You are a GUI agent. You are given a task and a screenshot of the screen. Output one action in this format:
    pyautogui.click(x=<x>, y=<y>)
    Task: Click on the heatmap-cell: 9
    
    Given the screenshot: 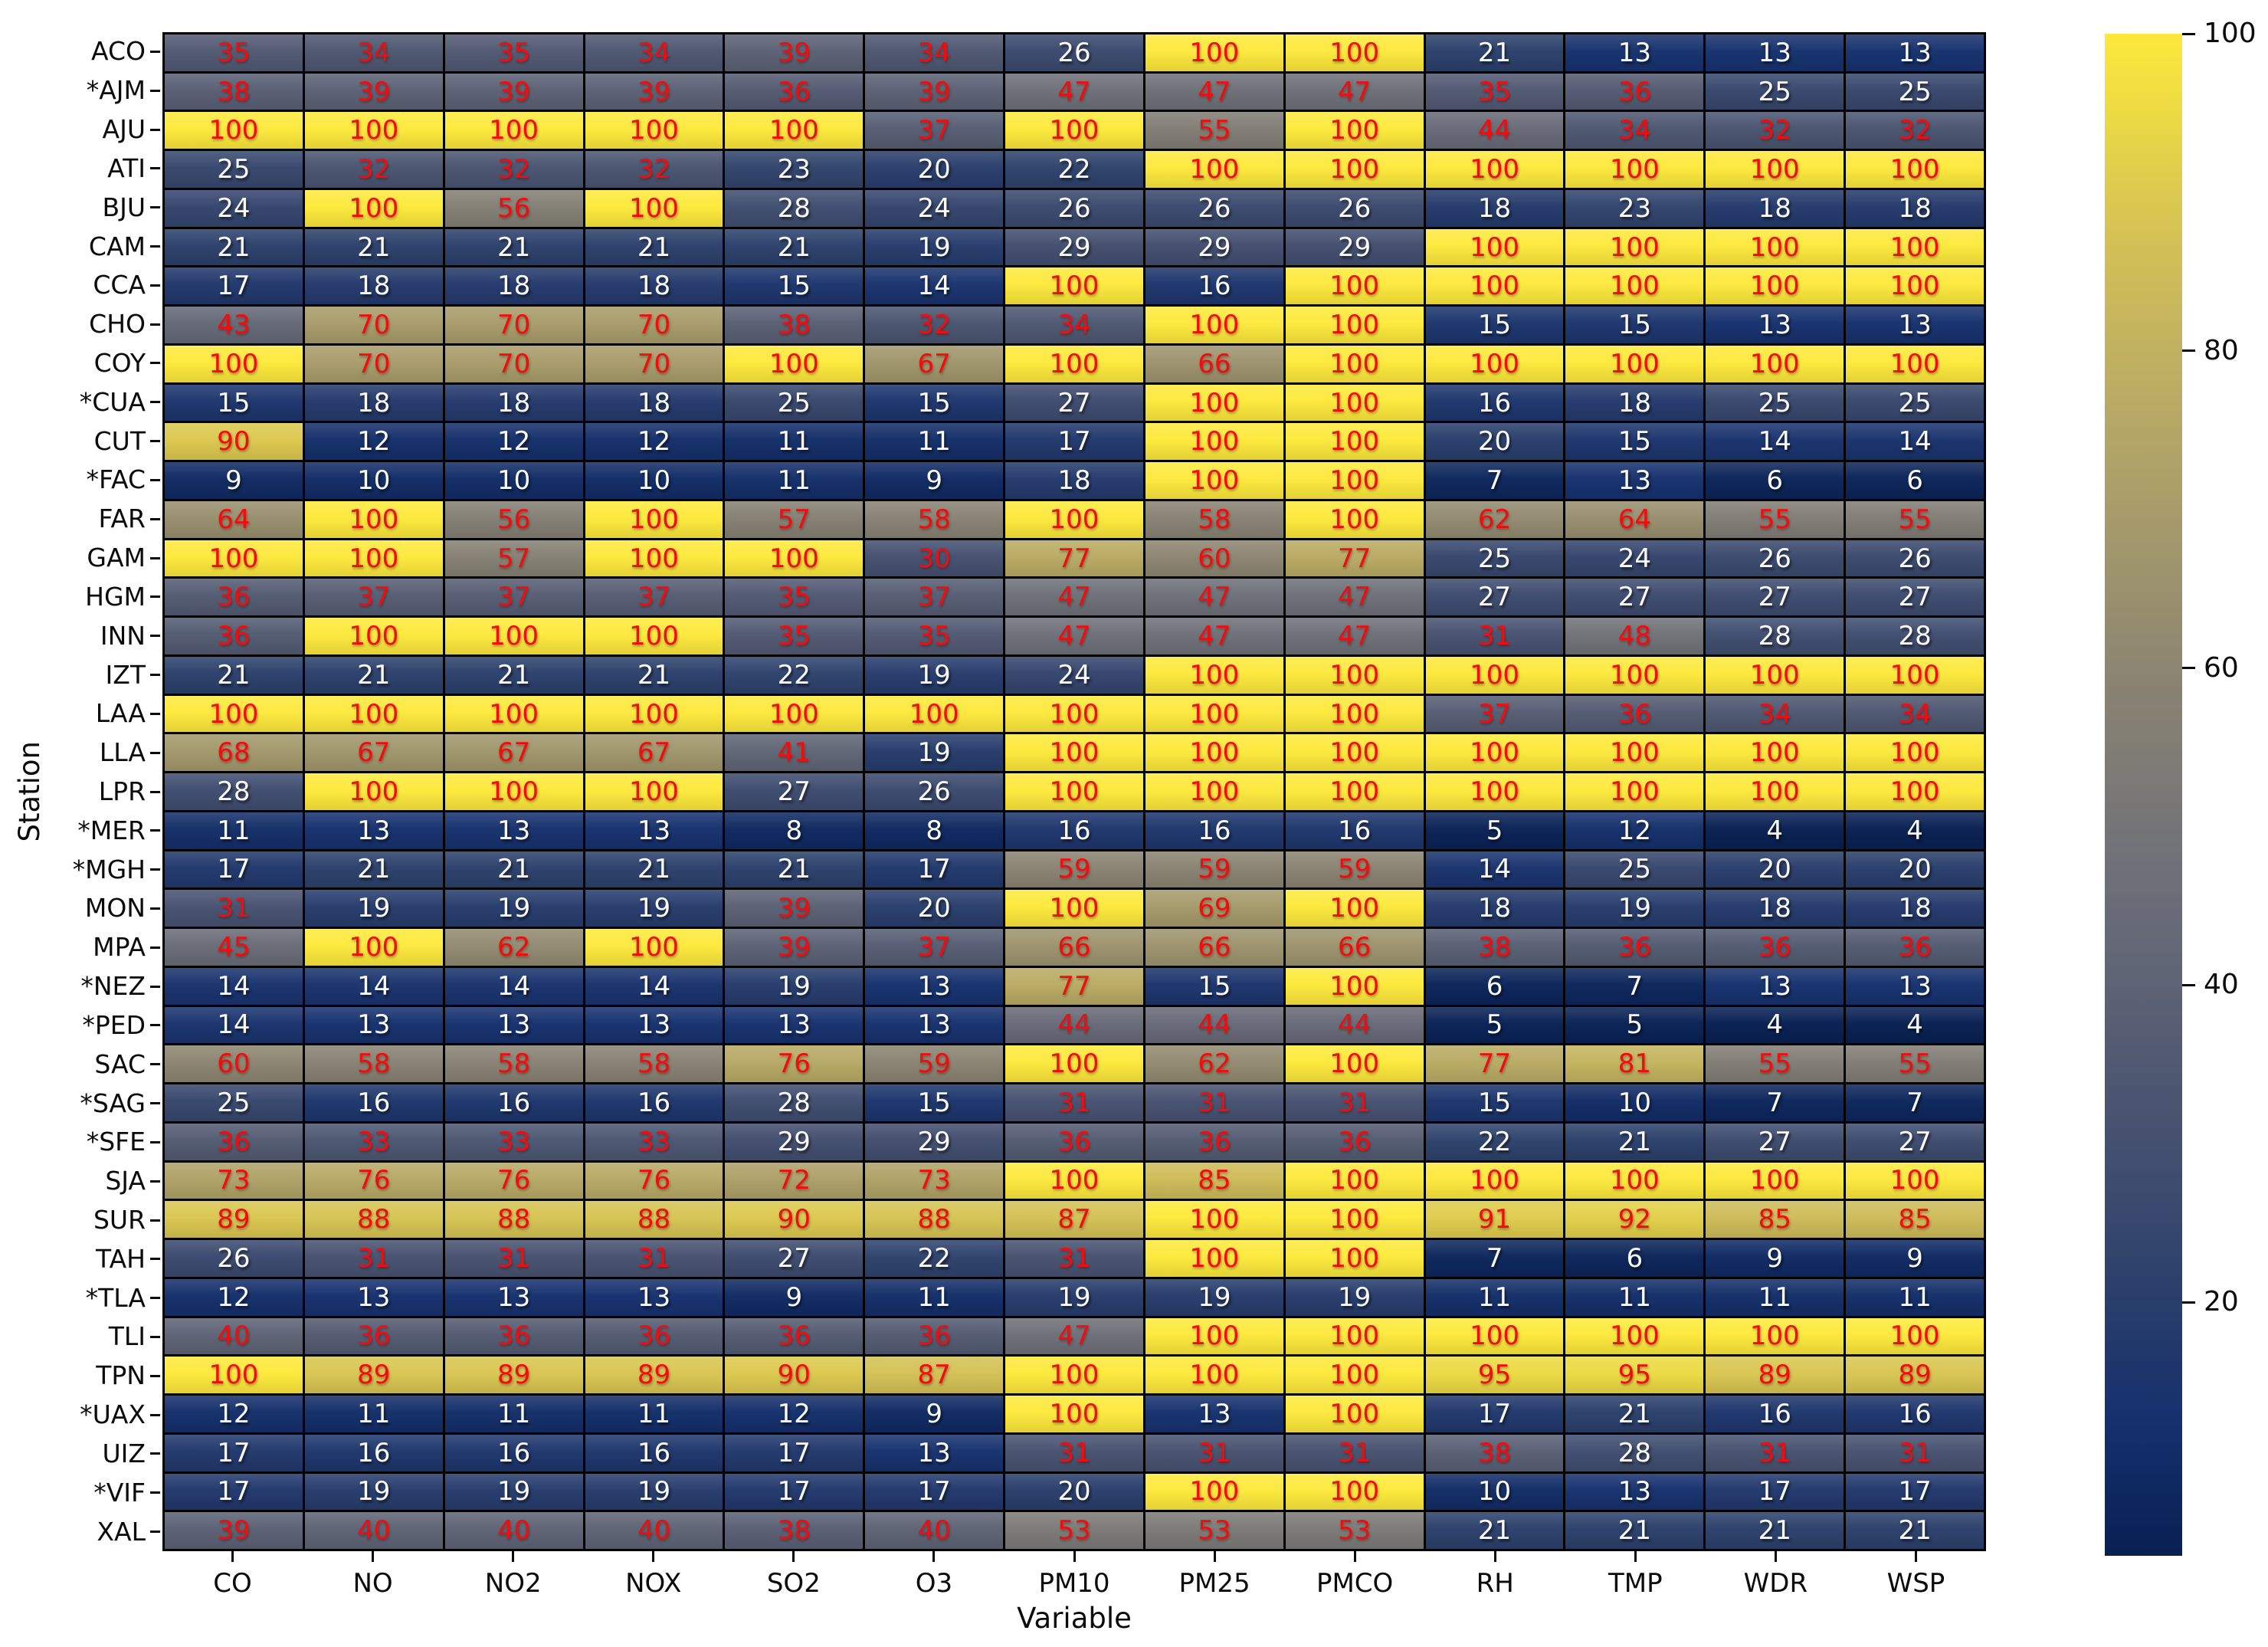 What is the action you would take?
    pyautogui.click(x=794, y=1297)
    